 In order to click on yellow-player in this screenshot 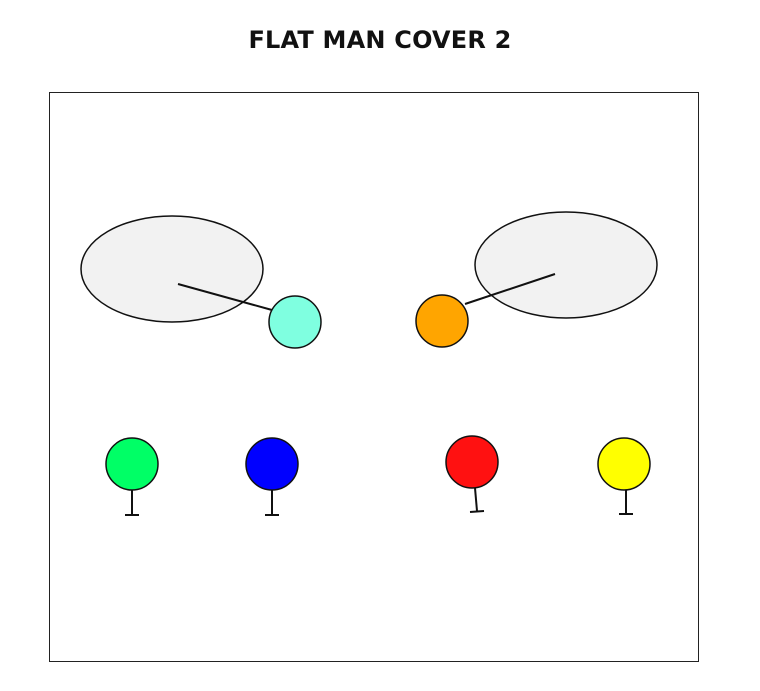, I will do `click(624, 464)`.